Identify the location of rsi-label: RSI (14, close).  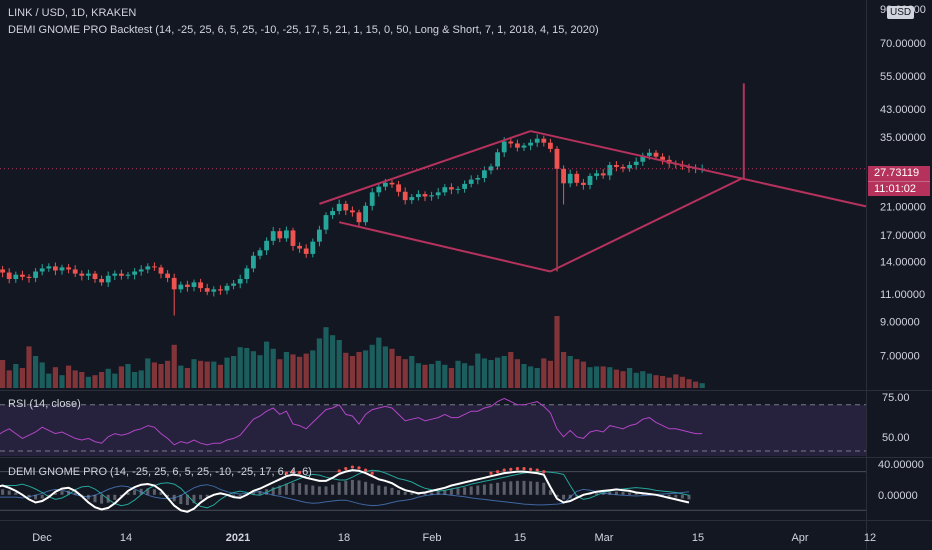
(44, 404).